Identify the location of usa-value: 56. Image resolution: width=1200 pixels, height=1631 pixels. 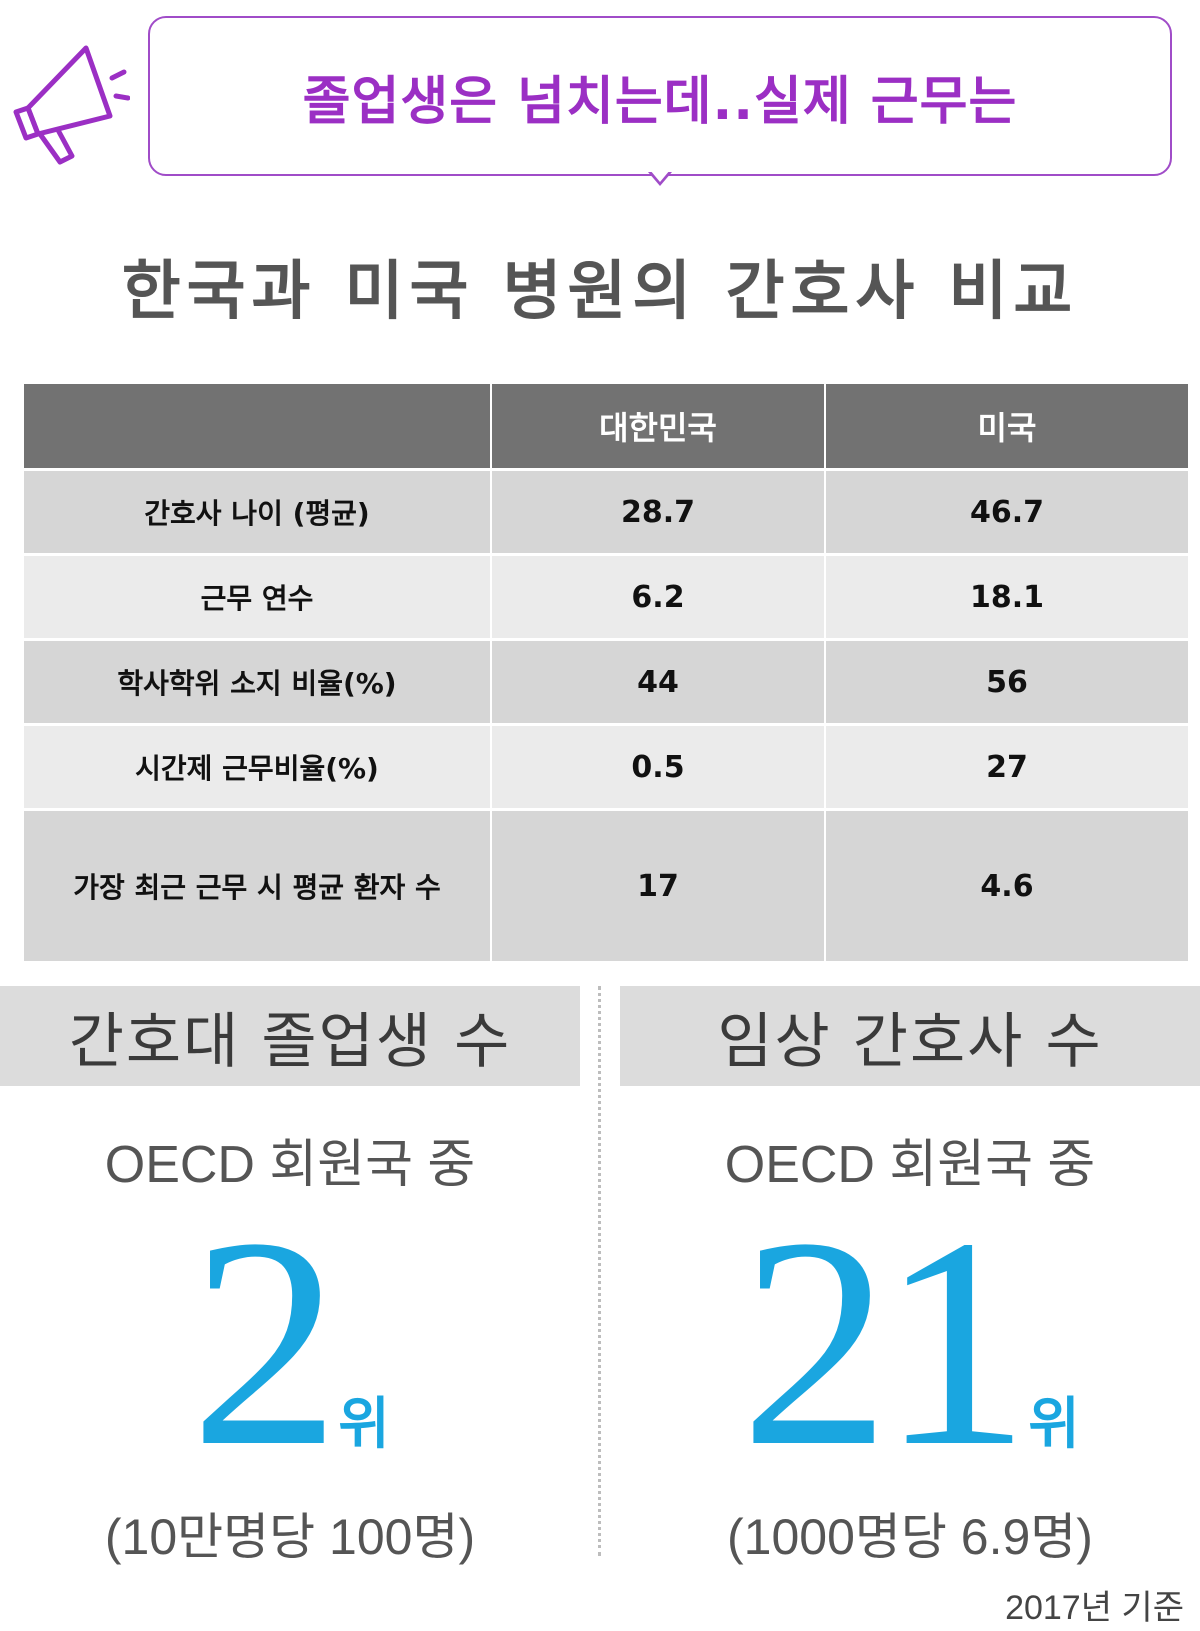
(1006, 681).